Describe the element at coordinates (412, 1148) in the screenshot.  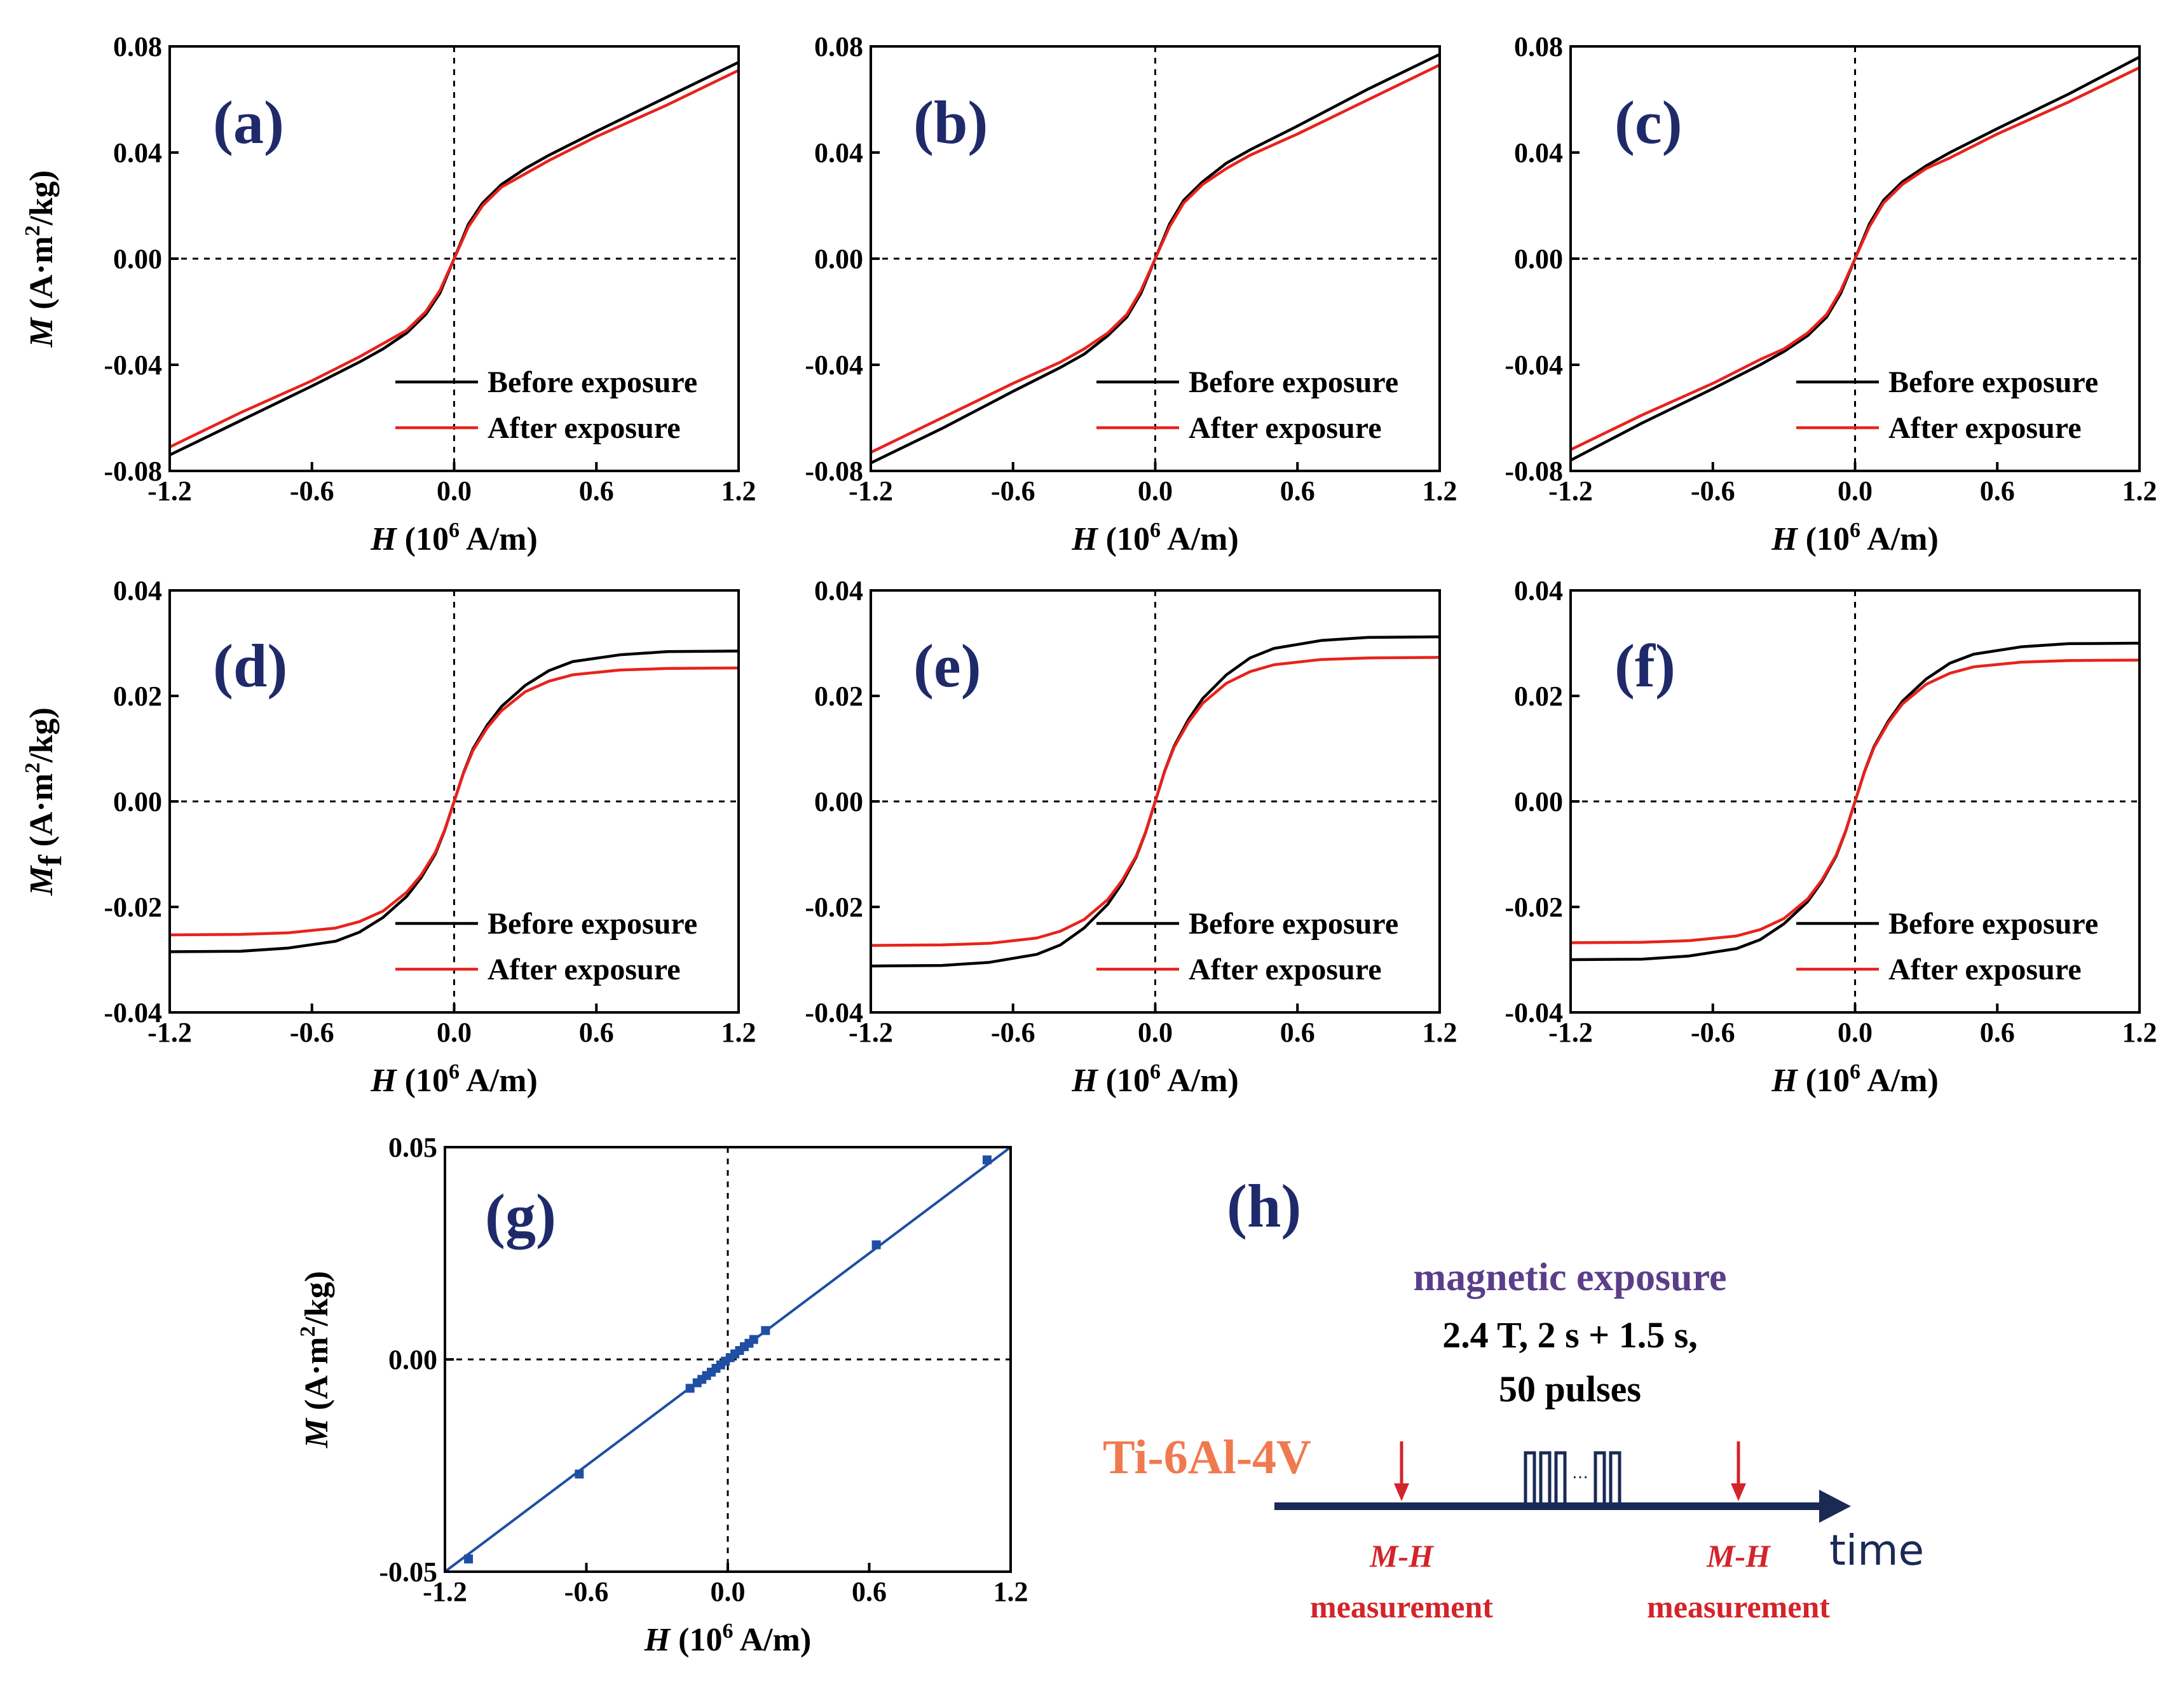
I see `y-tick-label: 0.05` at that location.